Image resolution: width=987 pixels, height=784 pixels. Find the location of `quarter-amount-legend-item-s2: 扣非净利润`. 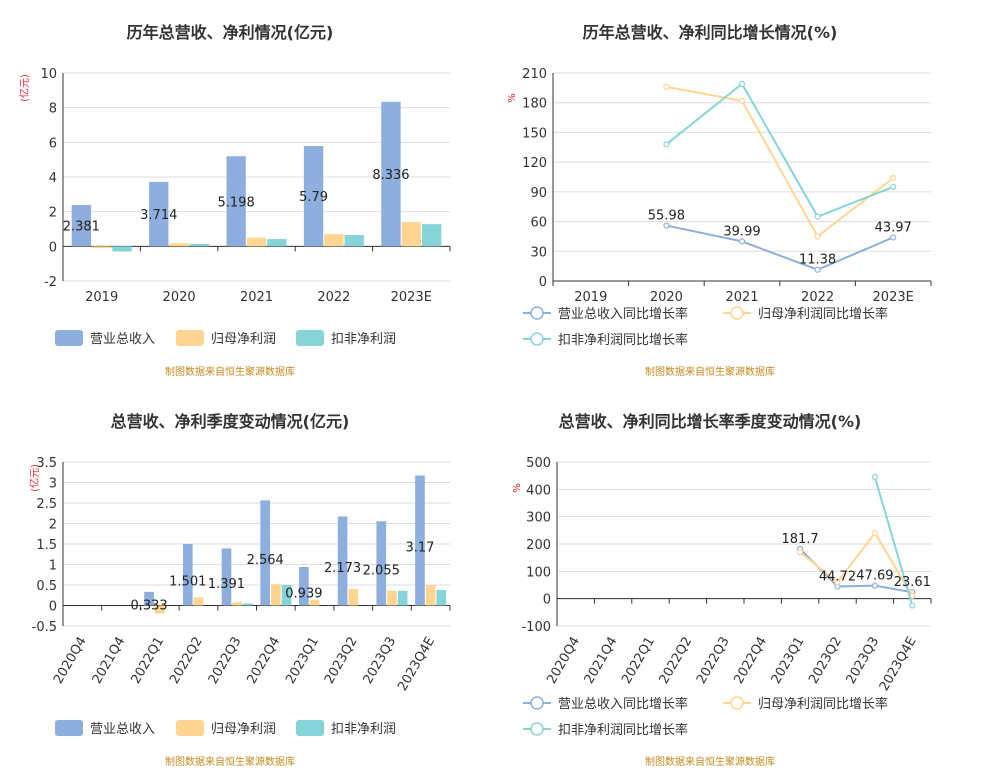

quarter-amount-legend-item-s2: 扣非净利润 is located at coordinates (346, 728).